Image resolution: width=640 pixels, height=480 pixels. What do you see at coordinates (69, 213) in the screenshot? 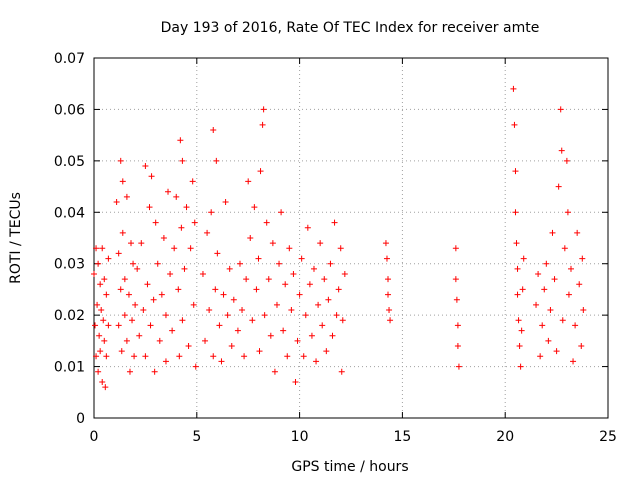
I see `y-tick-label: 0.04` at bounding box center [69, 213].